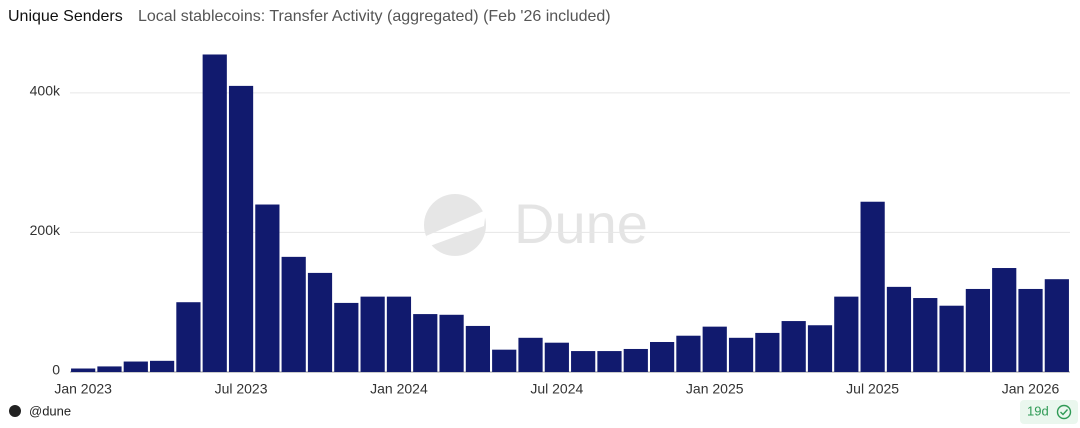  I want to click on check-icon, so click(1064, 412).